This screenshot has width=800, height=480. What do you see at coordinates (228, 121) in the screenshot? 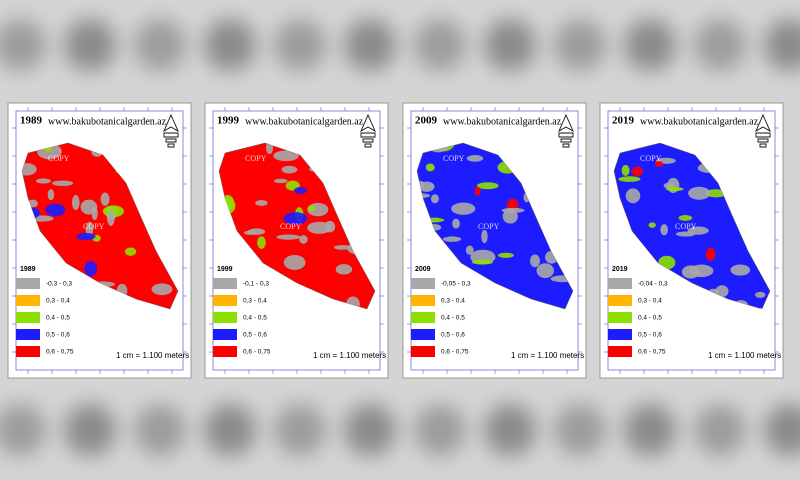
I see `year-label: 1999` at bounding box center [228, 121].